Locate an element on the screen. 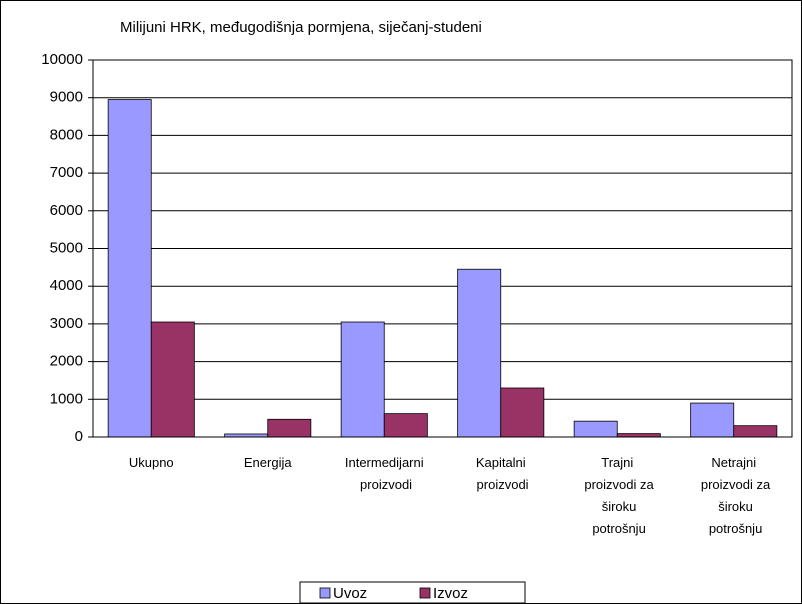 The width and height of the screenshot is (802, 604). x-tick-label: Intermedijarni proizvodi is located at coordinates (384, 473).